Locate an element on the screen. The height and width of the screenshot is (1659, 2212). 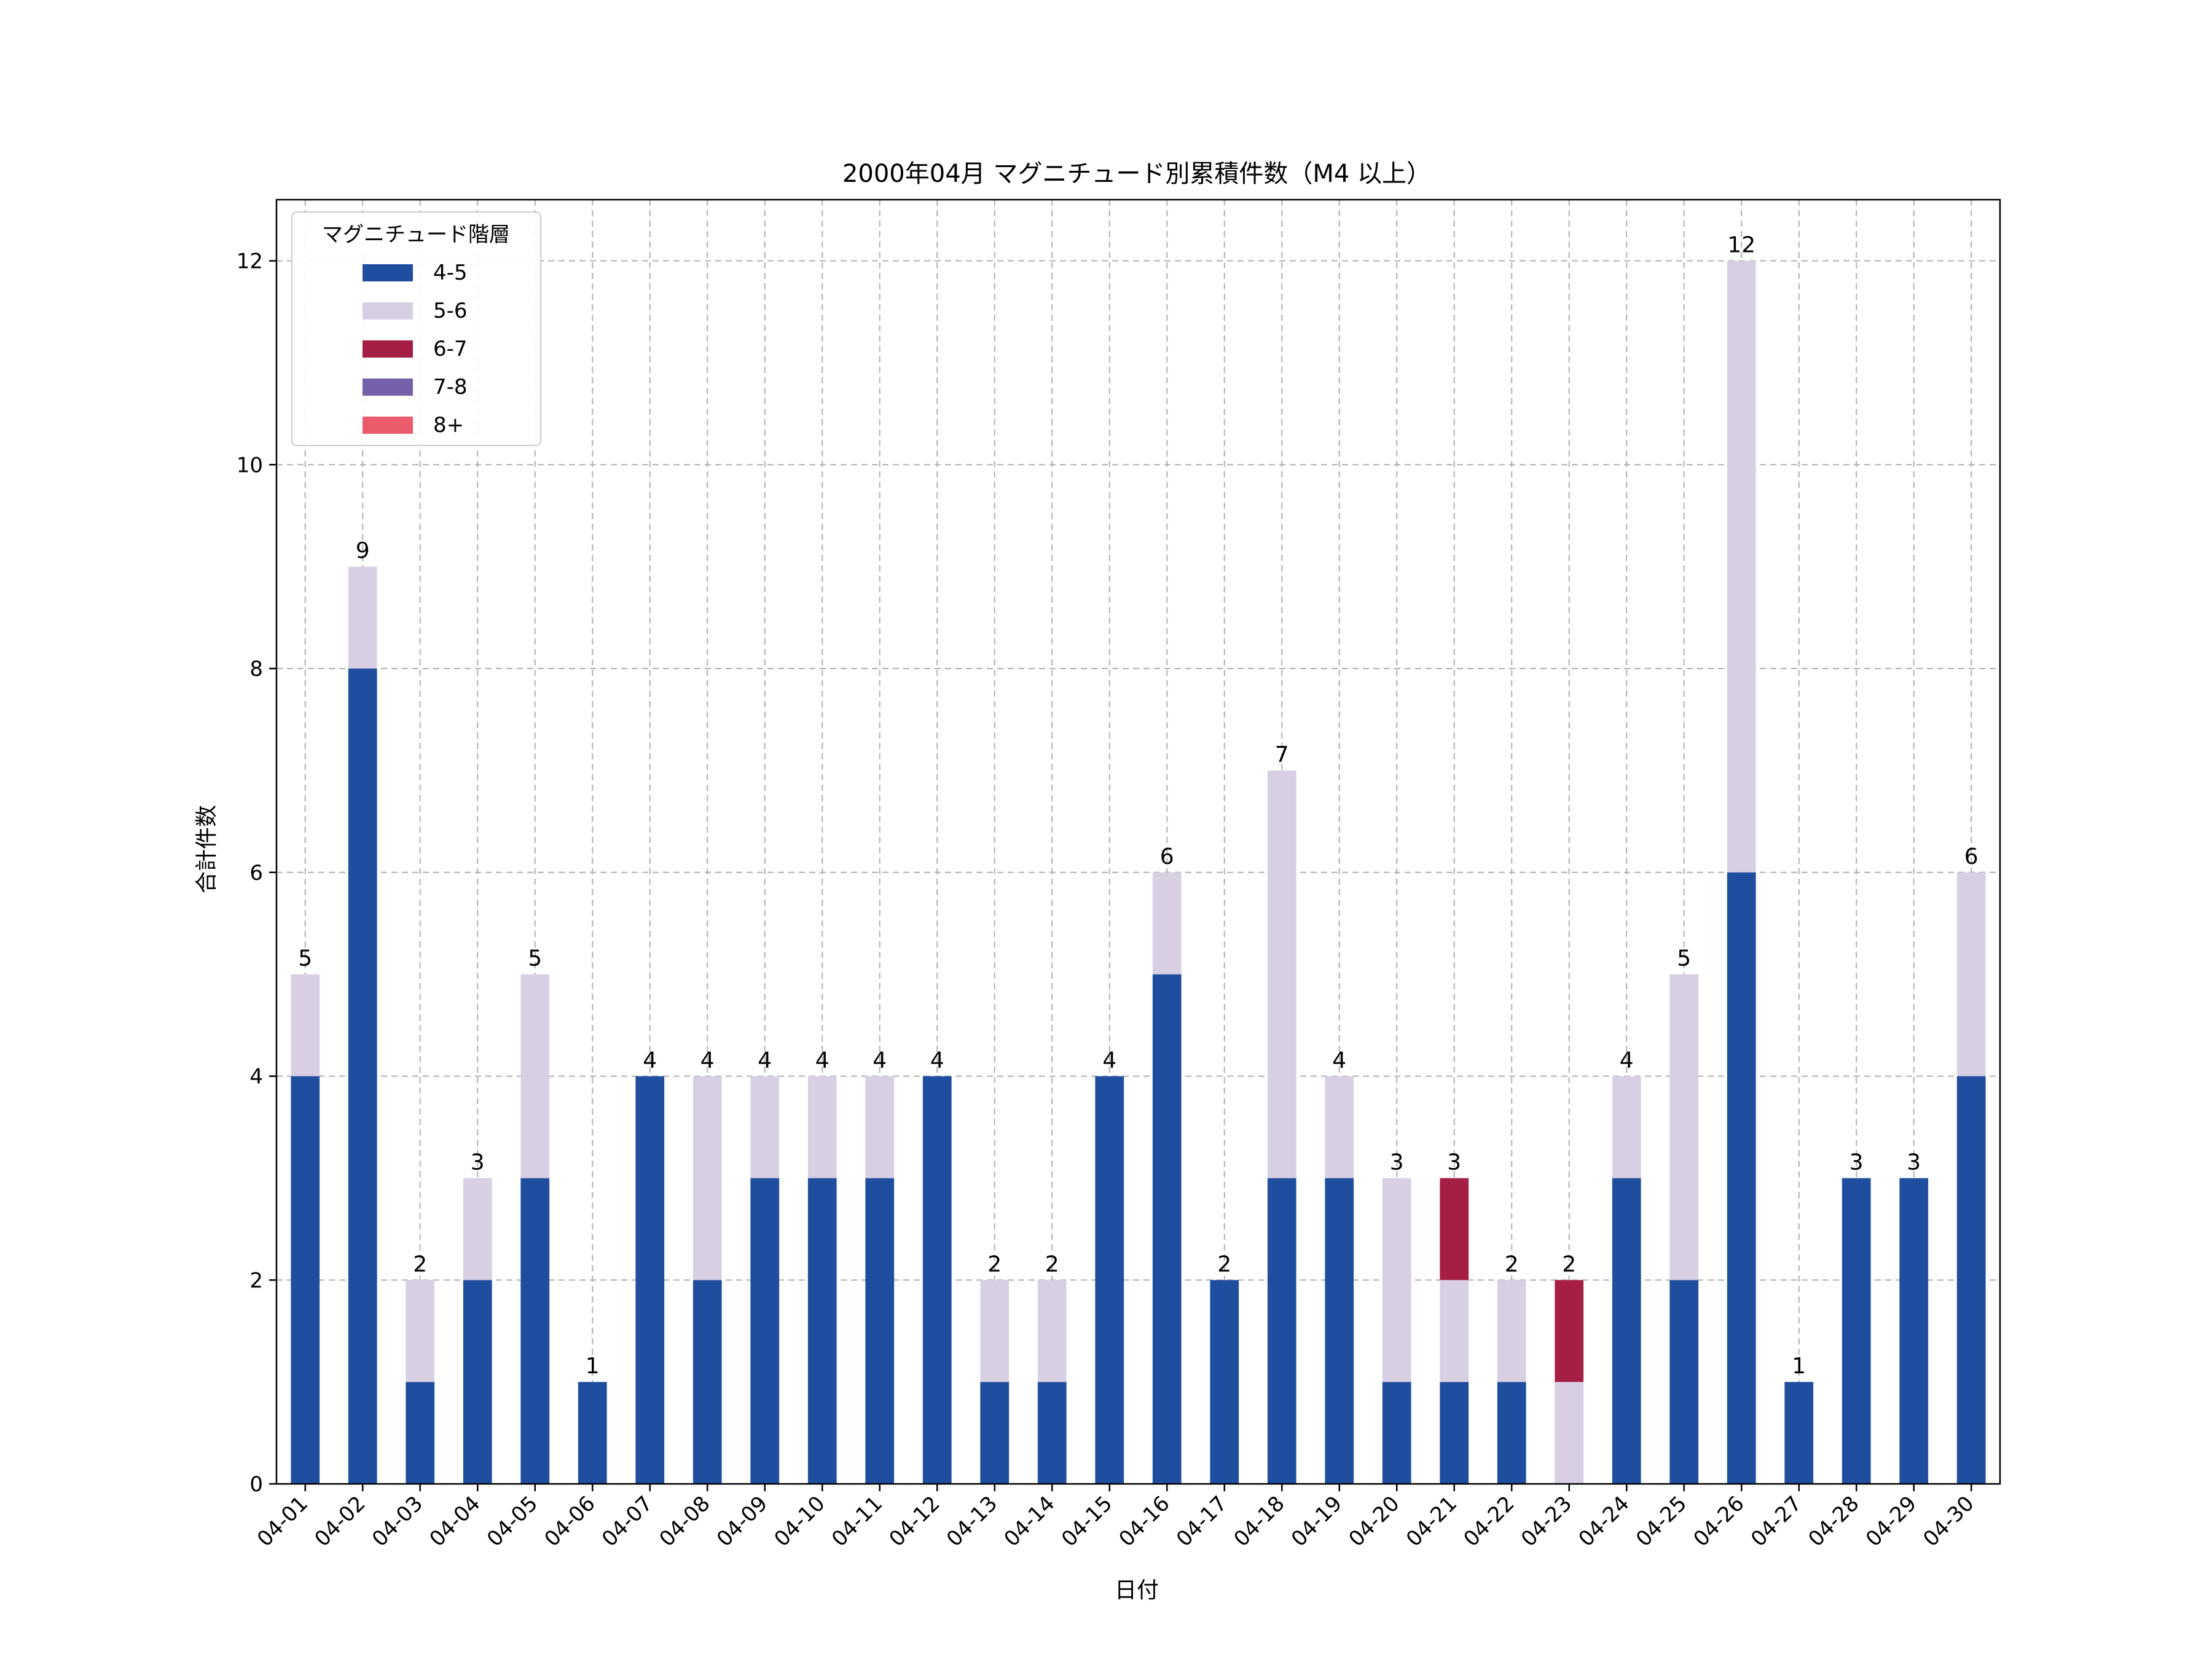
y-tick-label: 4 is located at coordinates (256, 1077).